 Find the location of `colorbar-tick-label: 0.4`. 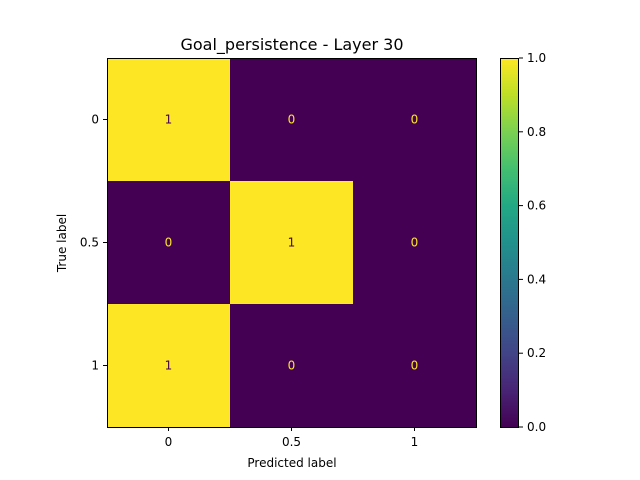

colorbar-tick-label: 0.4 is located at coordinates (536, 279).